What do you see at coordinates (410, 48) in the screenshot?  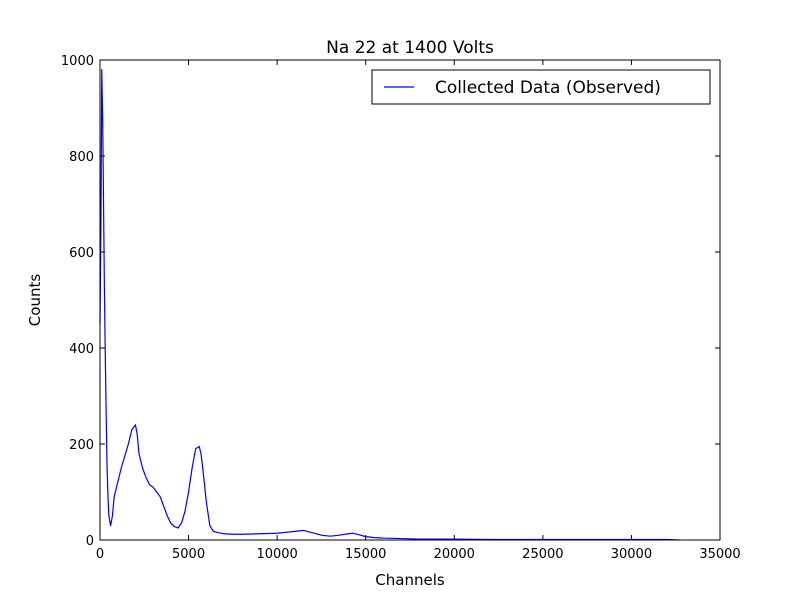 I see `chart-title: Na 22 at 1400 Volts` at bounding box center [410, 48].